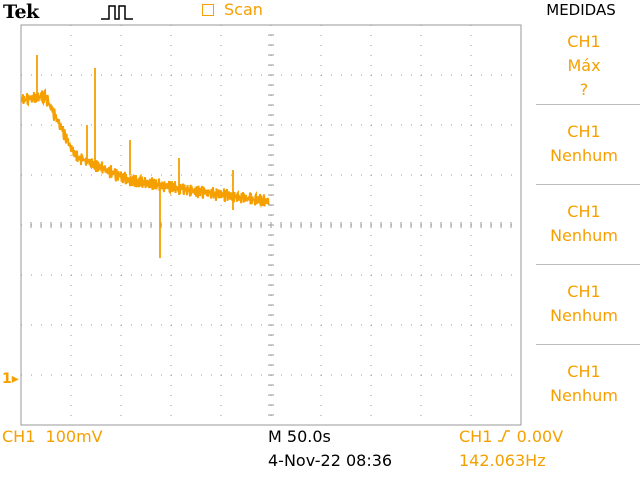  Describe the element at coordinates (504, 436) in the screenshot. I see `rising-edge-icon` at that location.